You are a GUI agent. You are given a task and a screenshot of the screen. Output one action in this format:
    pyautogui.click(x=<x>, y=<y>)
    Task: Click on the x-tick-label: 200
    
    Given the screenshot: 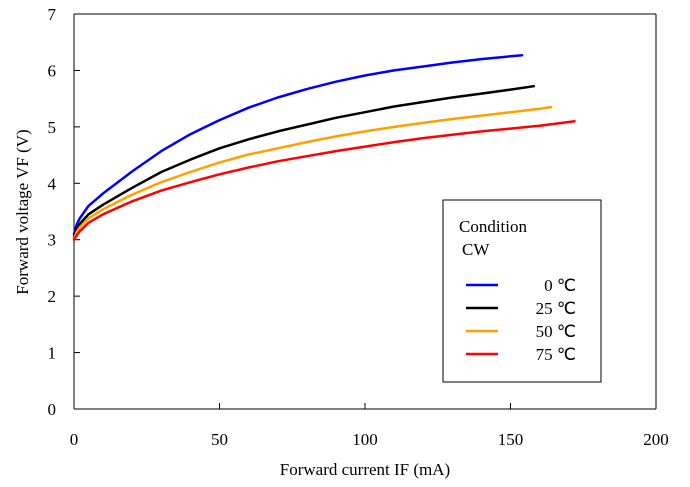 What is the action you would take?
    pyautogui.click(x=656, y=439)
    